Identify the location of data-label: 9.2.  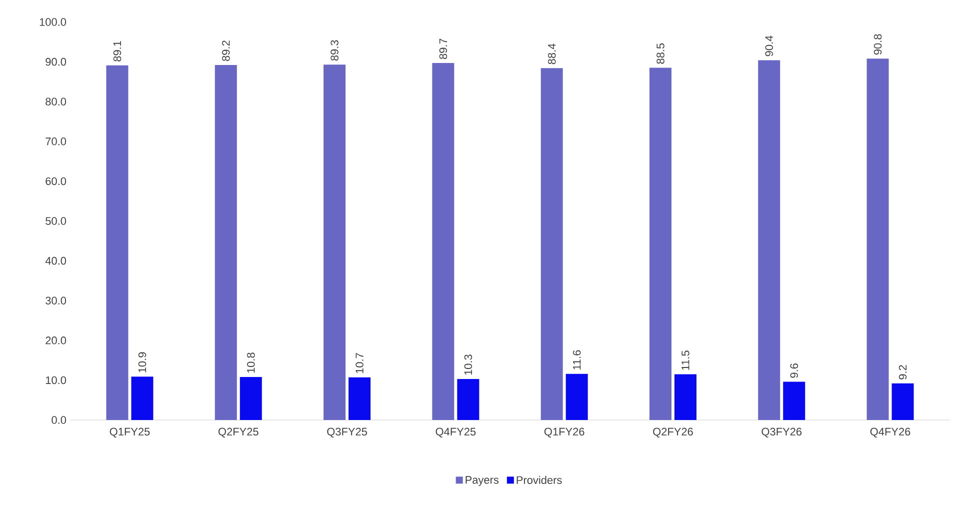
(902, 372).